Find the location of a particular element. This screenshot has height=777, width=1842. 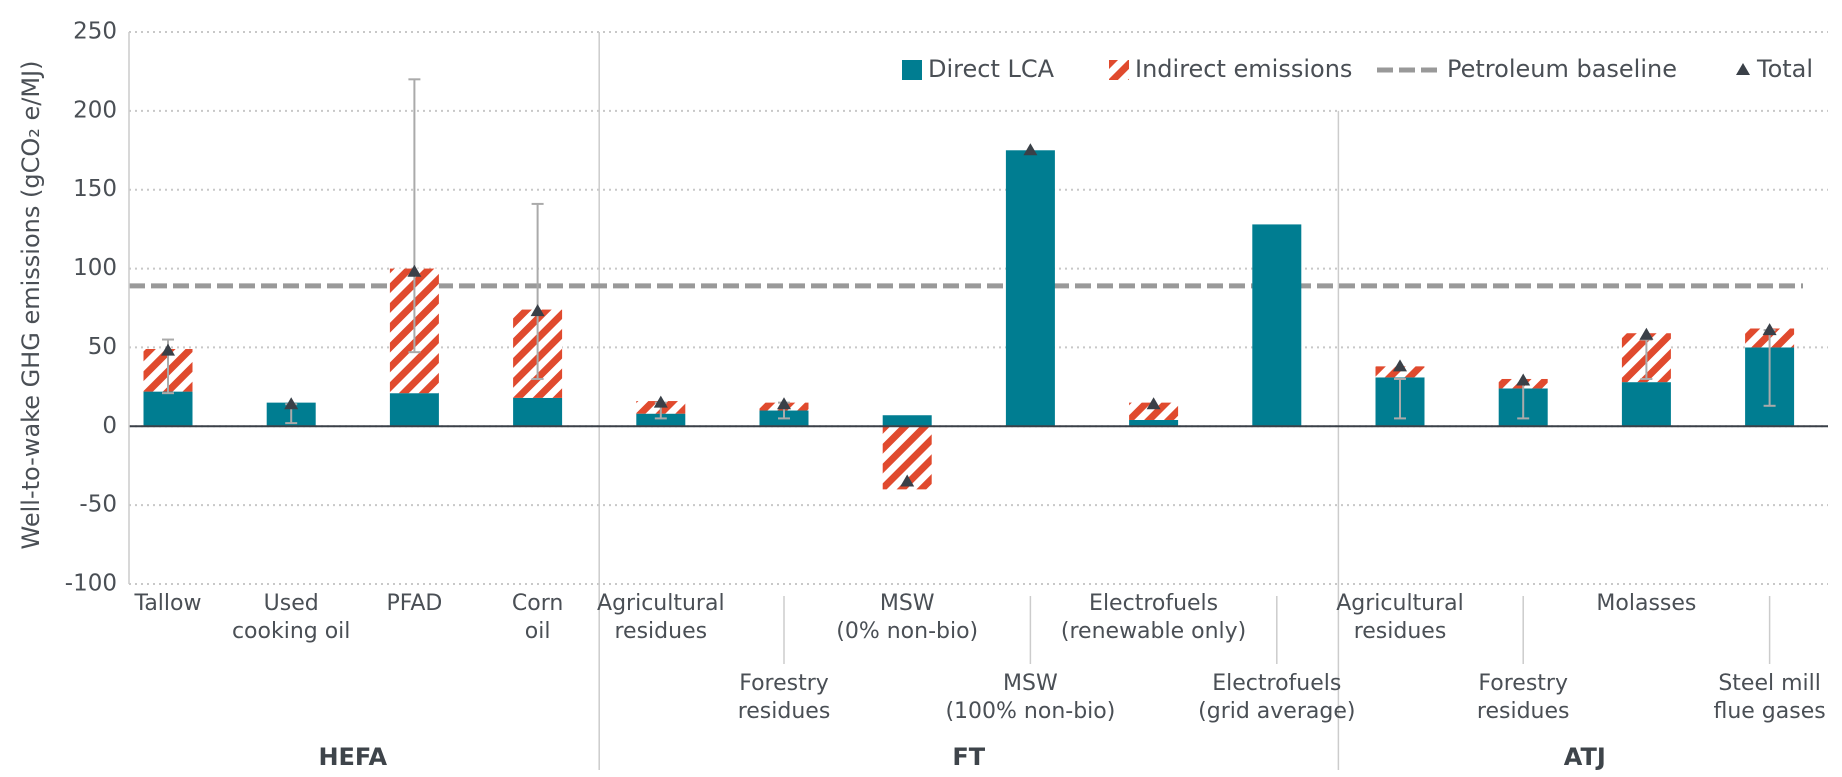

x-tick-label: PFAD is located at coordinates (414, 603).